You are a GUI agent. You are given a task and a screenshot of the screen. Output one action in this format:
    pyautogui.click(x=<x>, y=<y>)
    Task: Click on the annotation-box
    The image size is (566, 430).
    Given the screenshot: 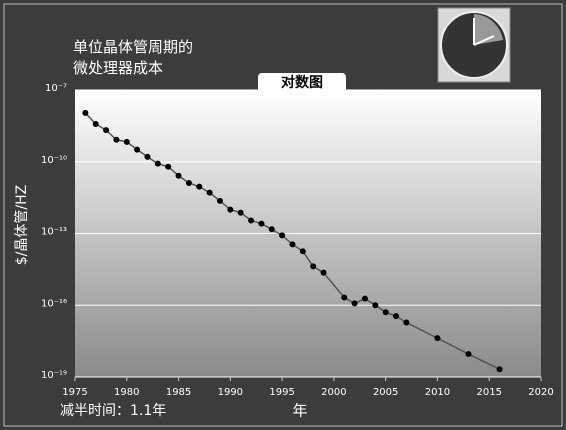 What is the action you would take?
    pyautogui.click(x=302, y=83)
    